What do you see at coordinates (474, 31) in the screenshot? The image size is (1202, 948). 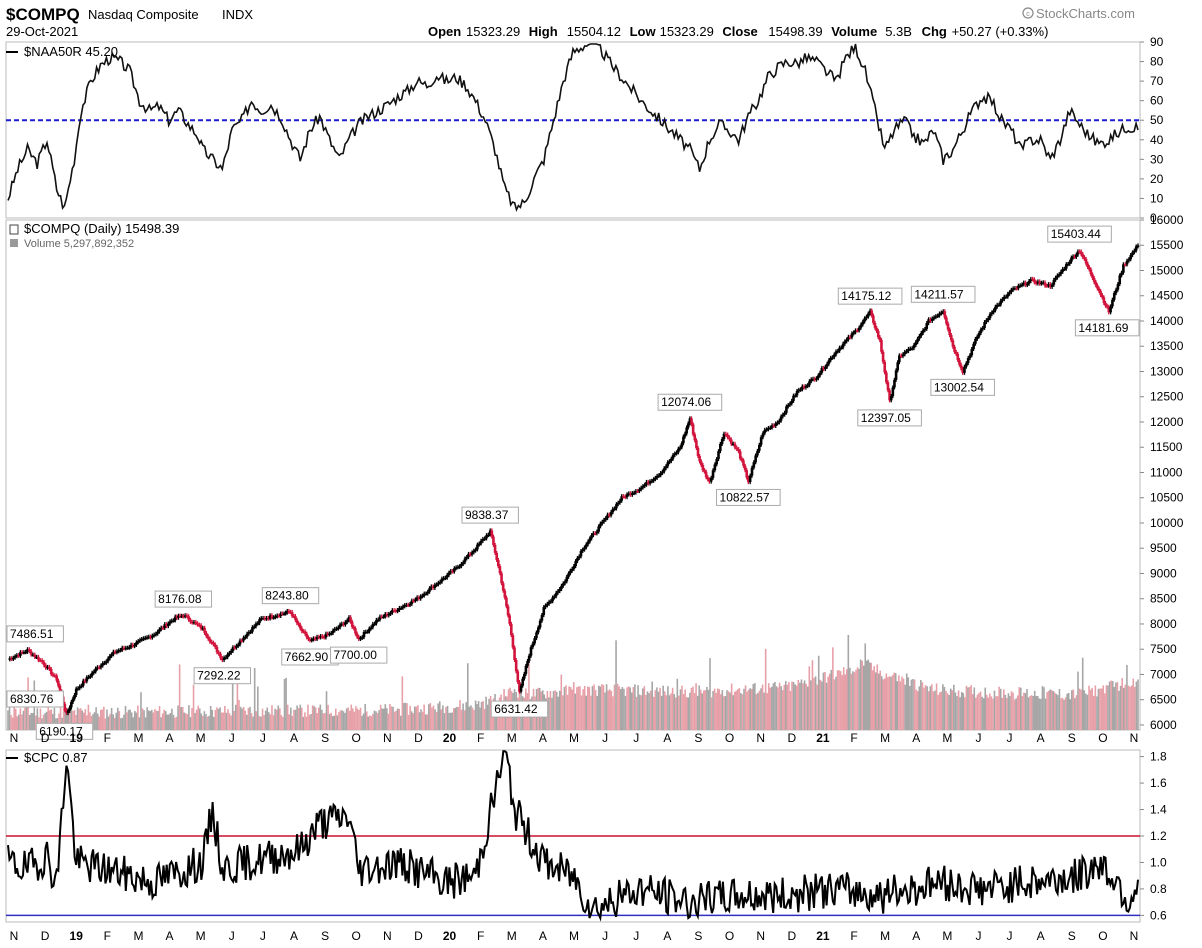 I see `ohlc-item-open: Open 15323.29` at bounding box center [474, 31].